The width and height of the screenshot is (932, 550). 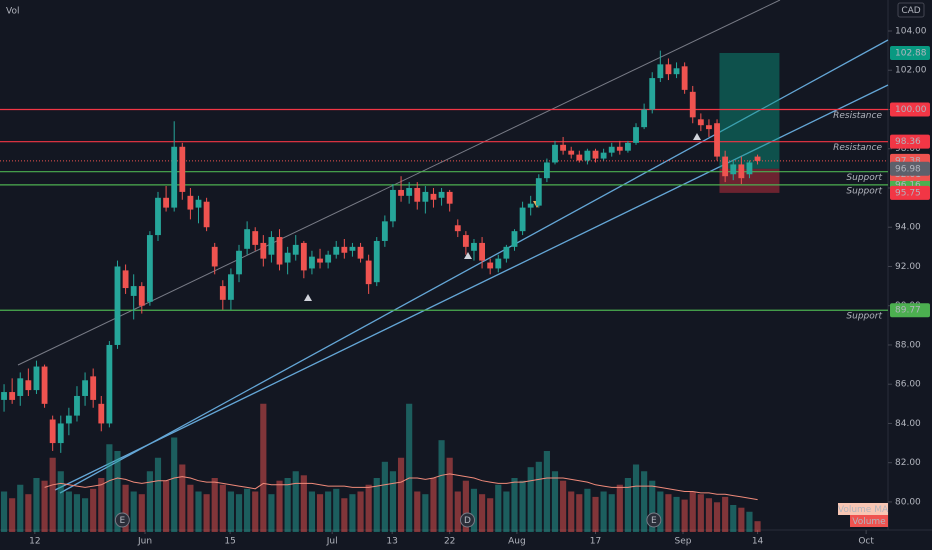 What do you see at coordinates (908, 502) in the screenshot?
I see `y-tick-label: 80.00` at bounding box center [908, 502].